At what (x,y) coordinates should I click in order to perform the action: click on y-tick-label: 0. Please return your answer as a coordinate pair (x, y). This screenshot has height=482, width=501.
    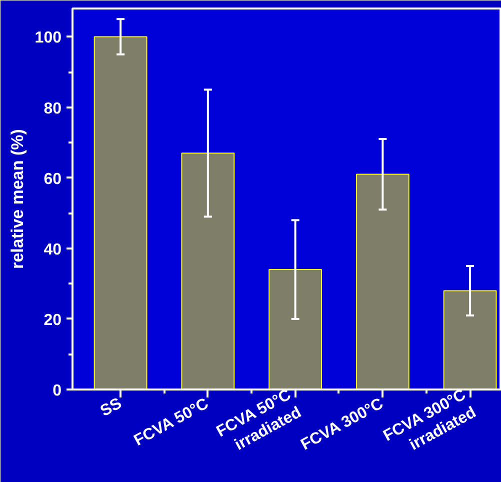
    Looking at the image, I should click on (57, 391).